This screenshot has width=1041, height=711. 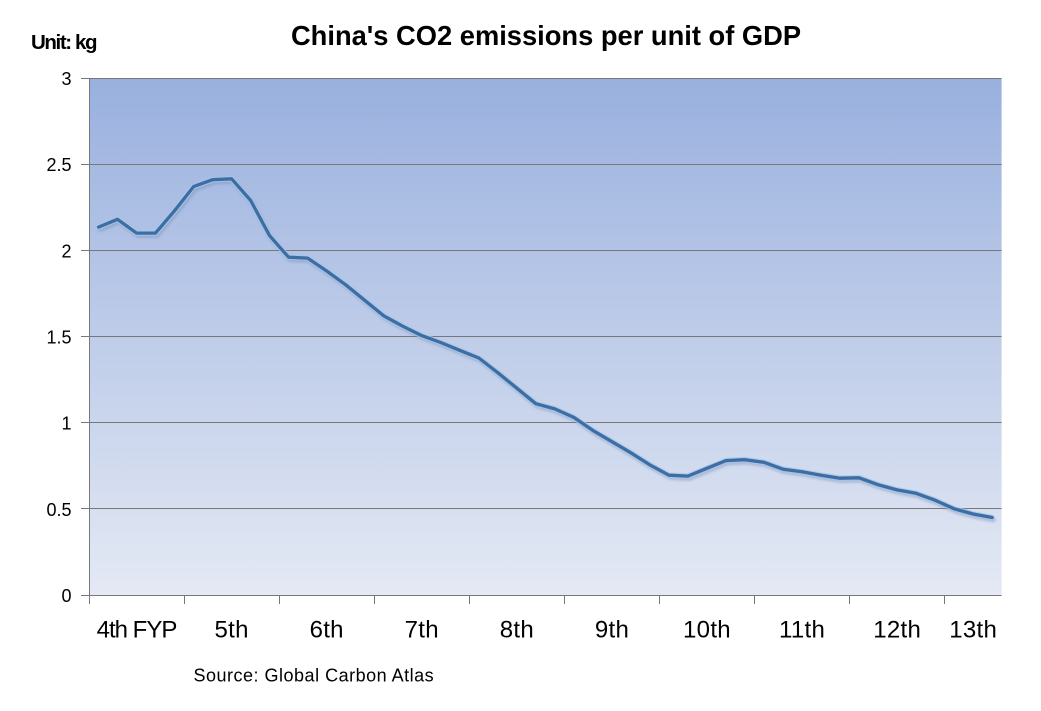 What do you see at coordinates (973, 629) in the screenshot?
I see `svg-text: 13th` at bounding box center [973, 629].